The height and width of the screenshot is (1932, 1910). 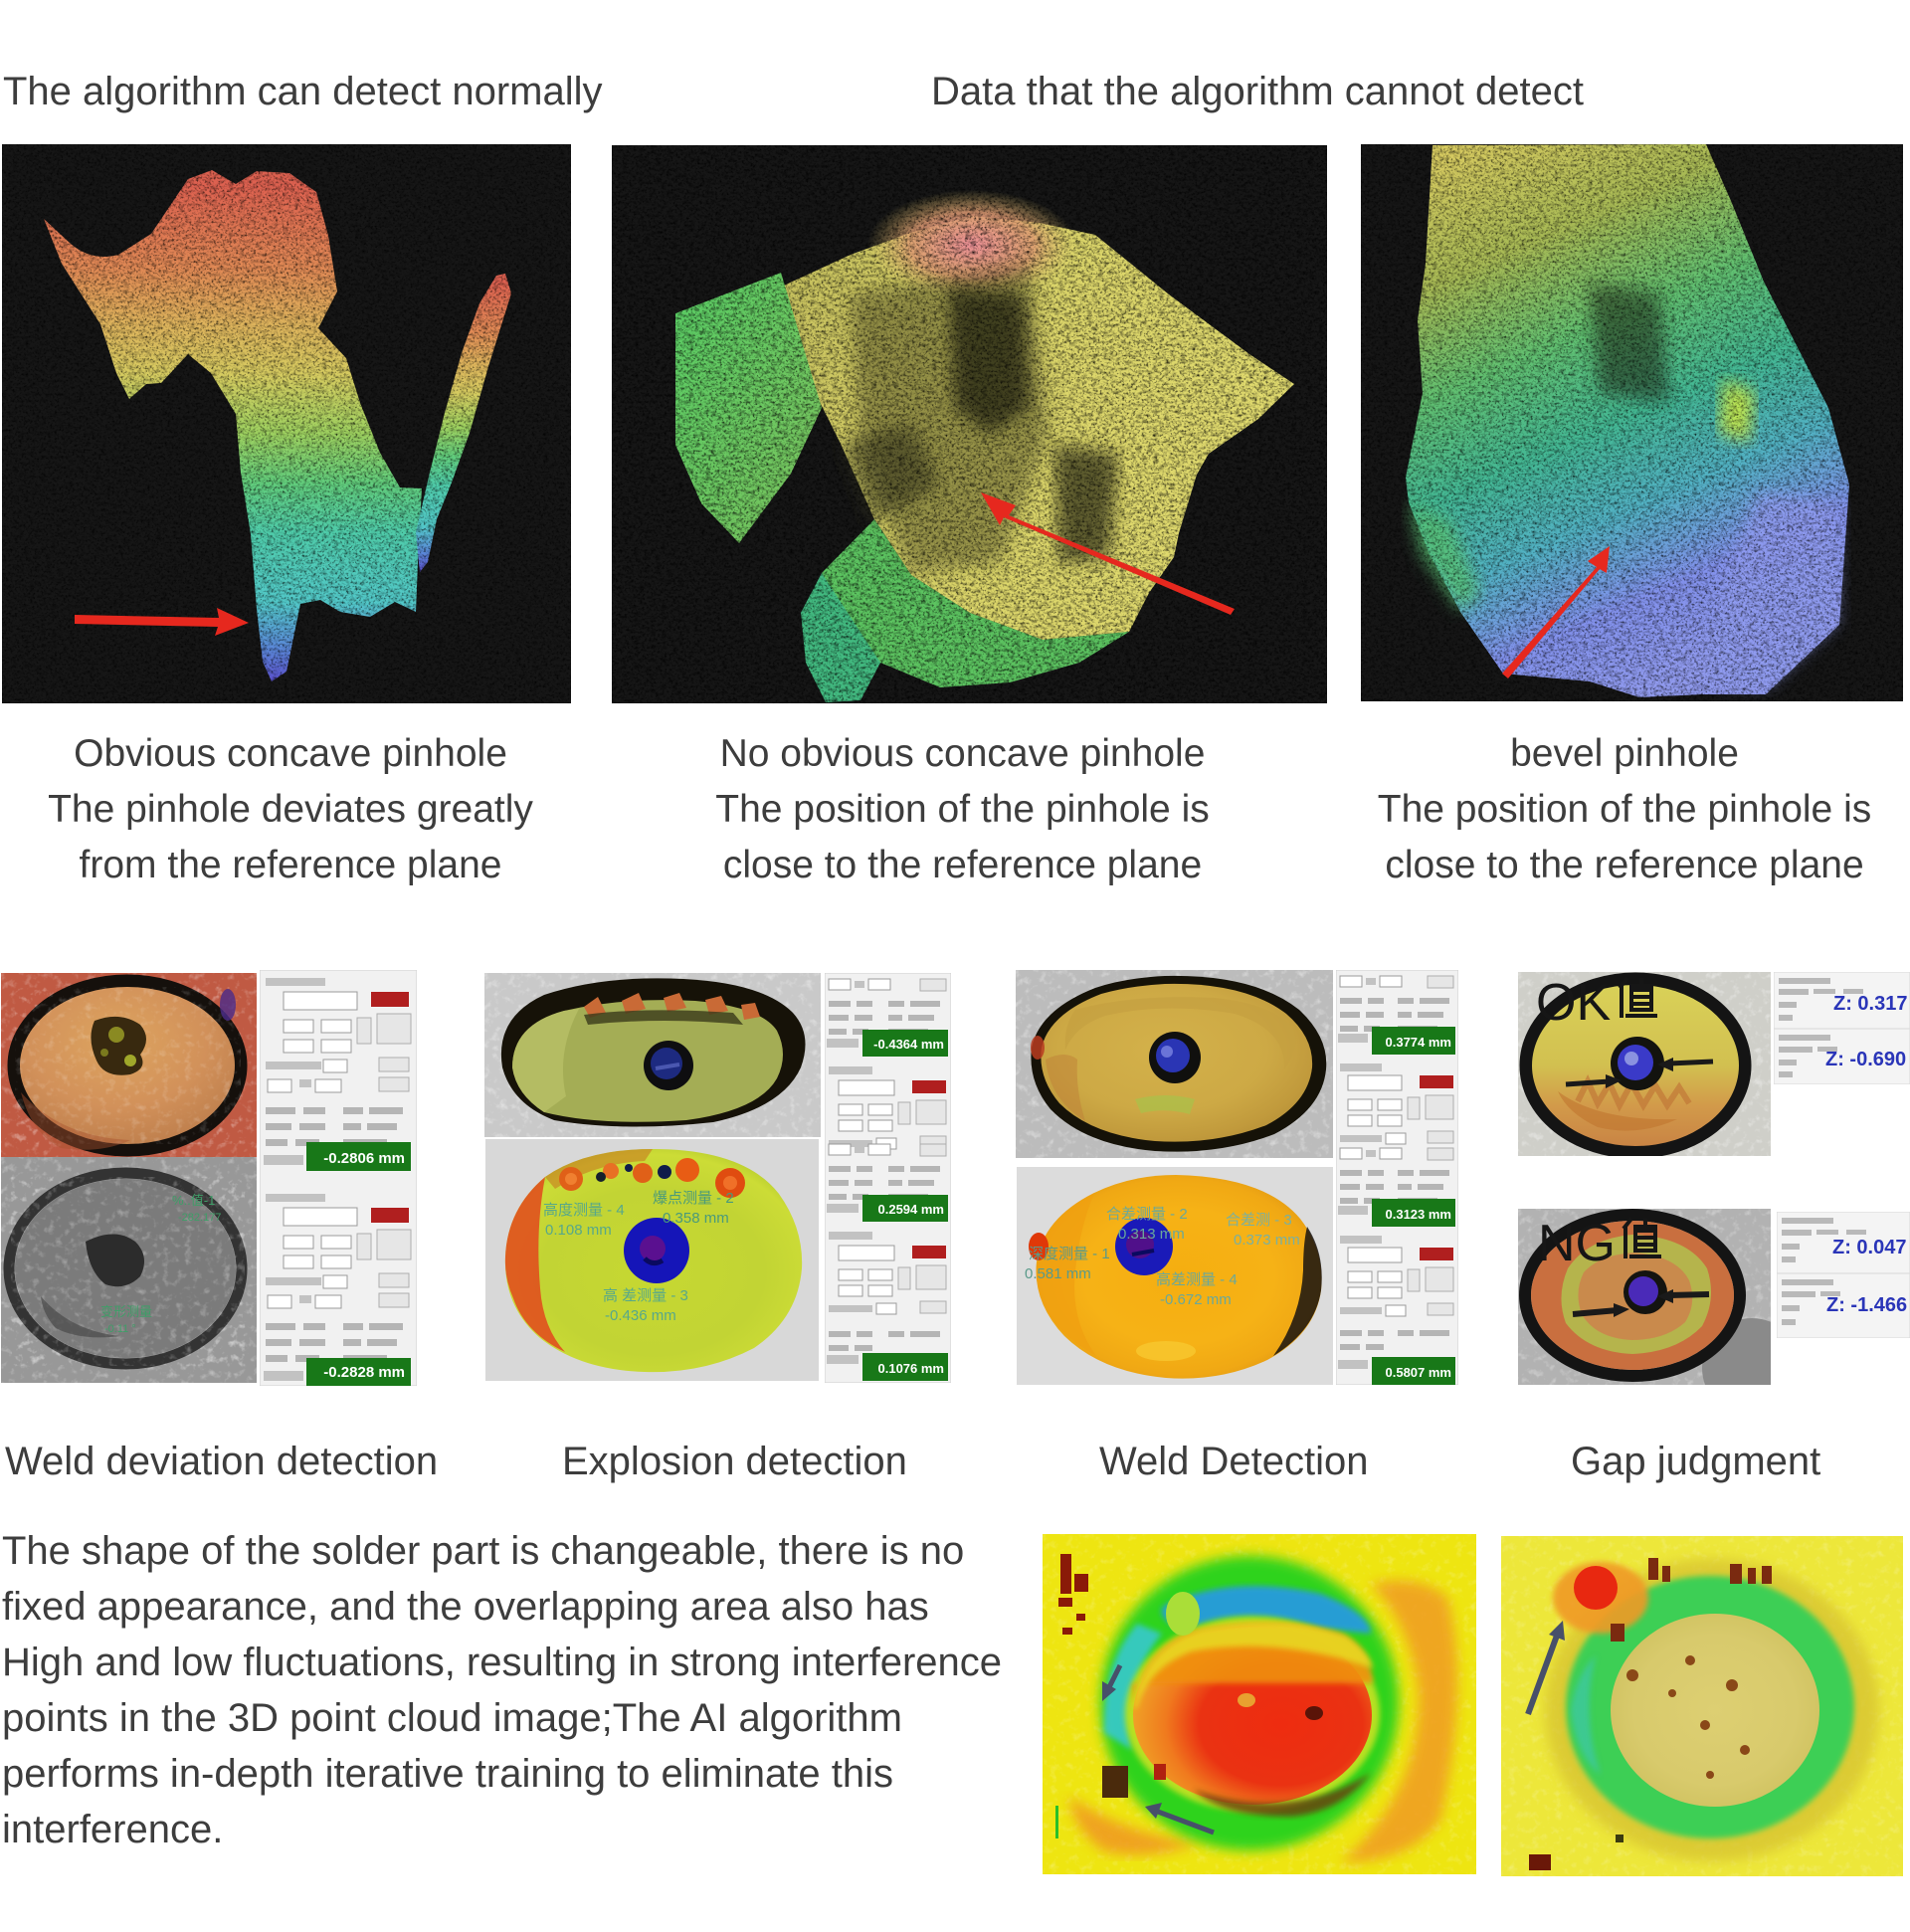 I want to click on svg-text: 合差测量 - 2, so click(x=1147, y=1214).